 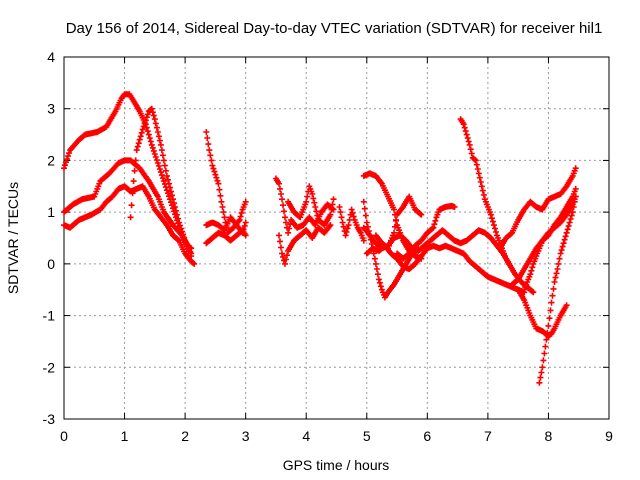 I want to click on x-tick-label: 5, so click(x=367, y=436).